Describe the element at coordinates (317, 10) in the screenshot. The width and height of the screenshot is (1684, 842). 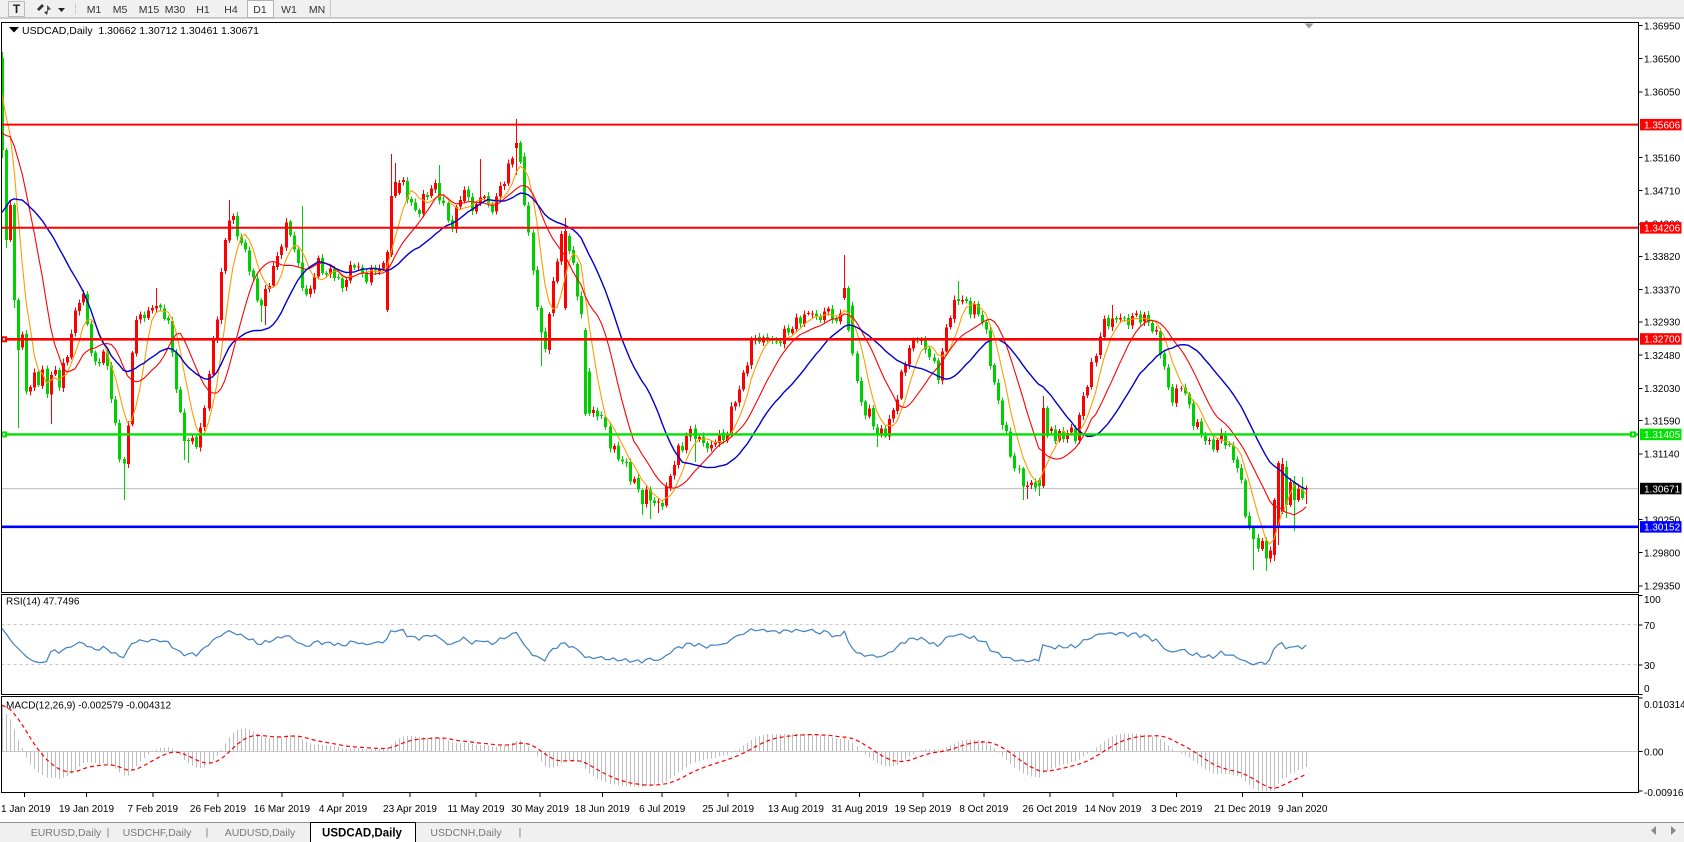
I see `svg-text: MN` at that location.